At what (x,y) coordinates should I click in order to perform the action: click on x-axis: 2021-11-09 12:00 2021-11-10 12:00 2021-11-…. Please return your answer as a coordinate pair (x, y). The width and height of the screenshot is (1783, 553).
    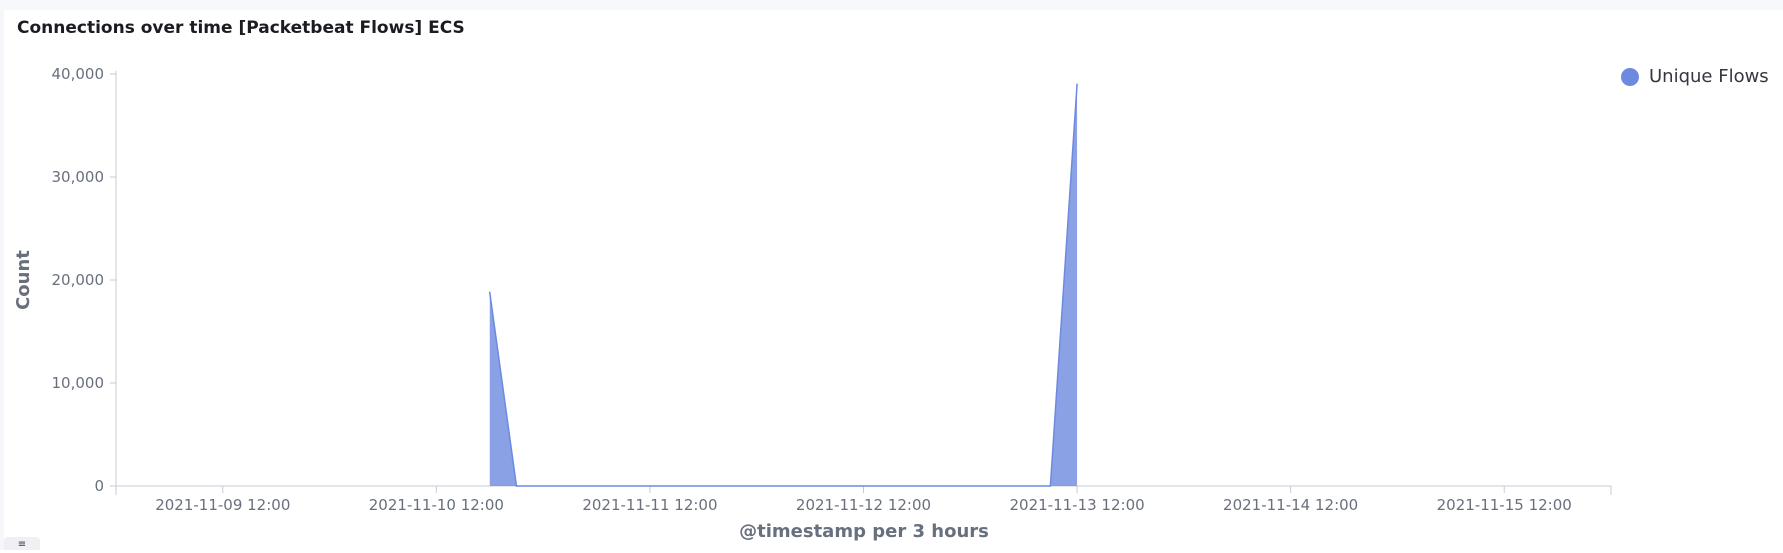
    Looking at the image, I should click on (863, 499).